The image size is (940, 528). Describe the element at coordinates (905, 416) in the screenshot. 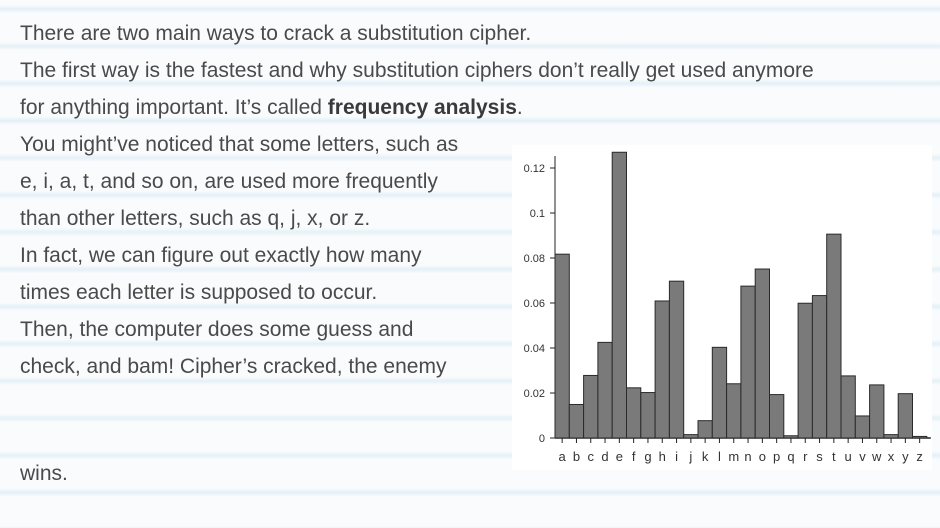

I see `bar-y` at that location.